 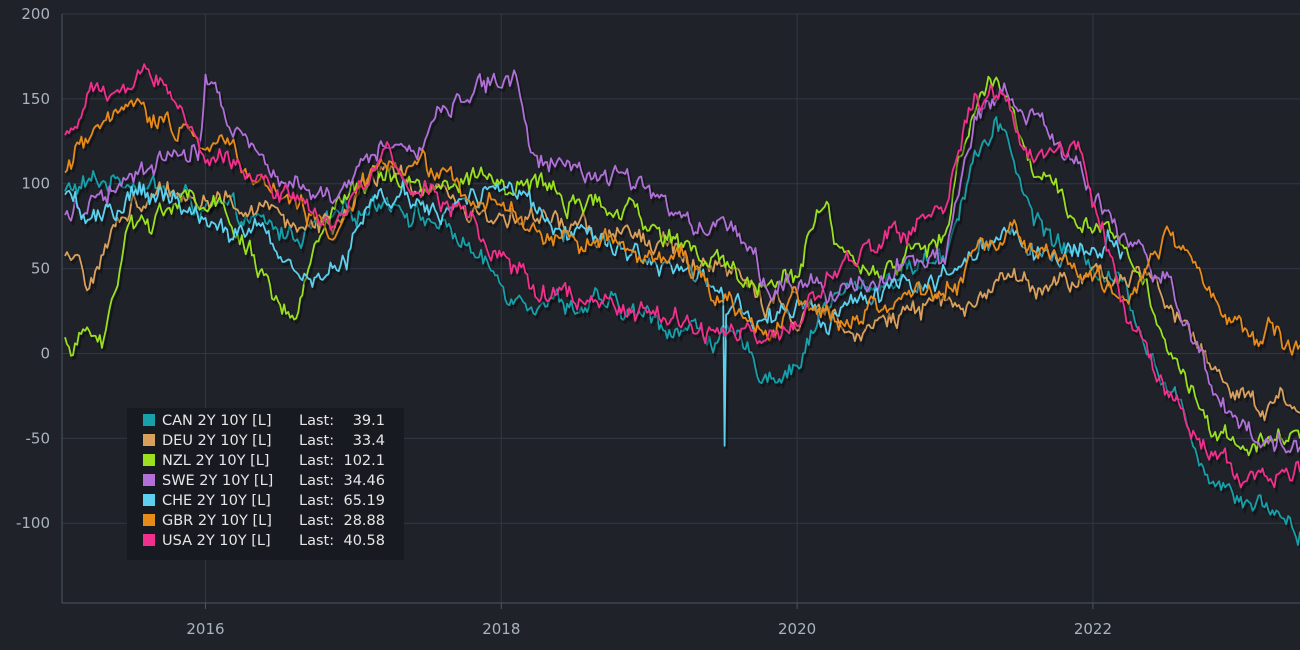 I want to click on legend-series-name: USA 2Y 10Y [L], so click(x=216, y=541).